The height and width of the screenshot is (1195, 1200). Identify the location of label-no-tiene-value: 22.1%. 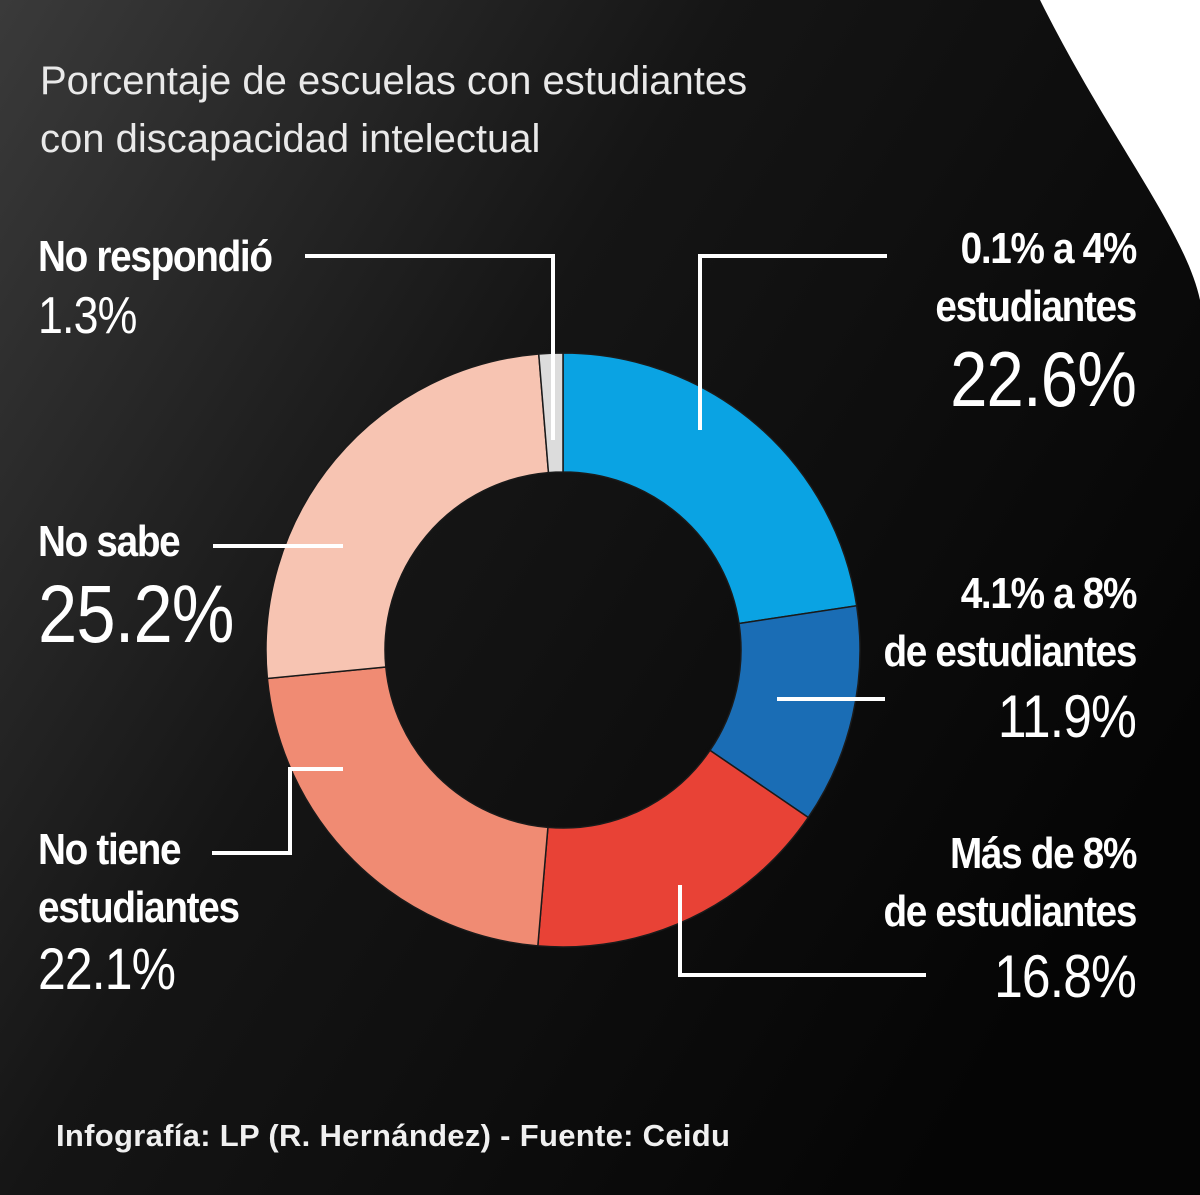
(107, 969).